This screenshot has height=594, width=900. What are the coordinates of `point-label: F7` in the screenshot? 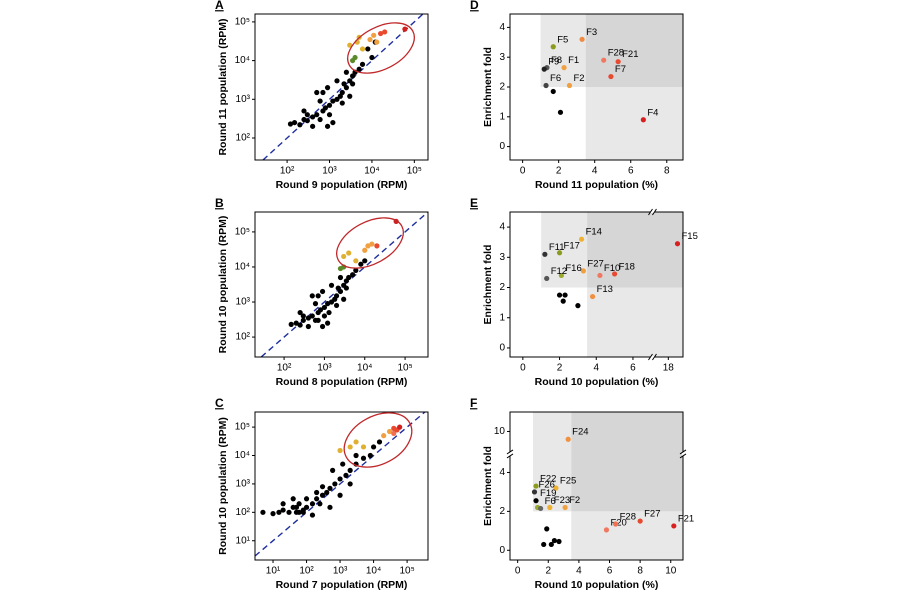 It's located at (620, 69).